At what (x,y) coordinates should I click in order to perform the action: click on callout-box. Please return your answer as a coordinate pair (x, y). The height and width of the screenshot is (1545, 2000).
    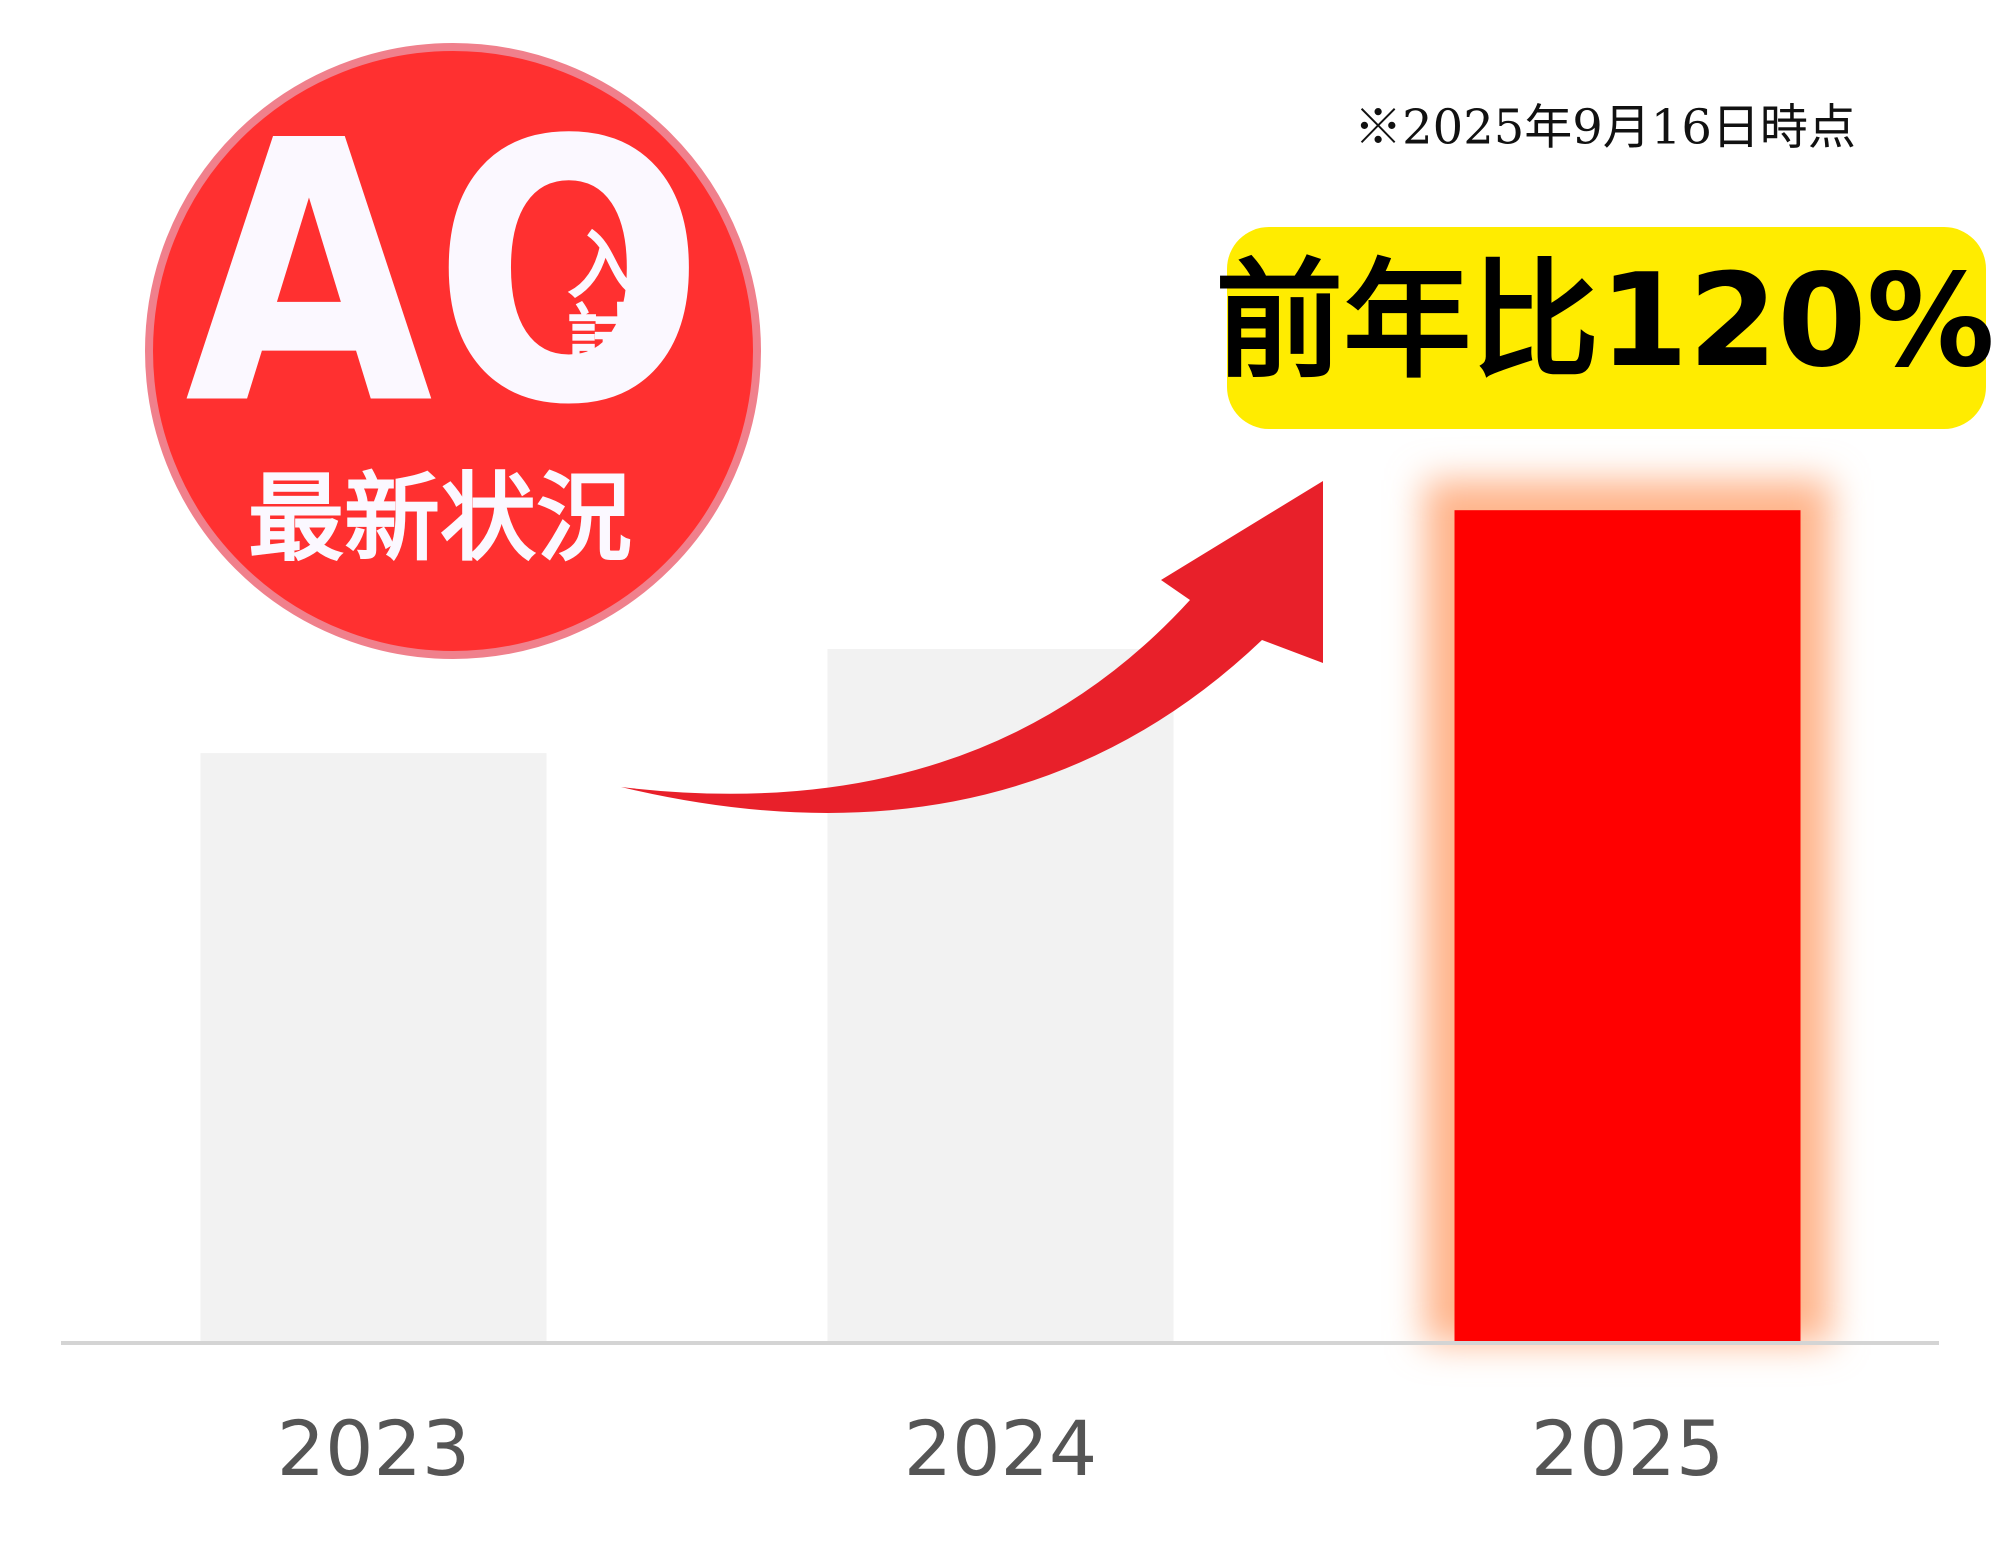
    Looking at the image, I should click on (1606, 328).